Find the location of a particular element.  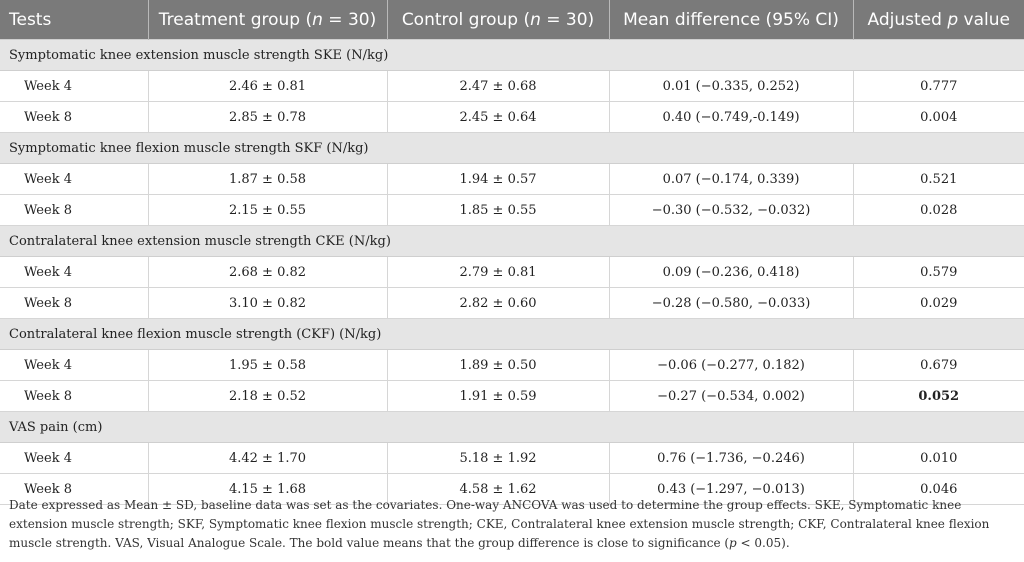

cell-treatment: 4.15 ± 1.68 is located at coordinates (268, 489).